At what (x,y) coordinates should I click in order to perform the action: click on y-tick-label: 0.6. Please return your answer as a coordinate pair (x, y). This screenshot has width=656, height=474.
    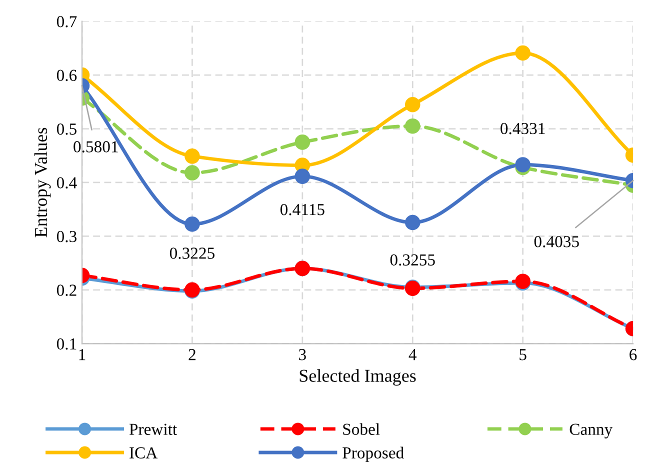
    Looking at the image, I should click on (66, 76).